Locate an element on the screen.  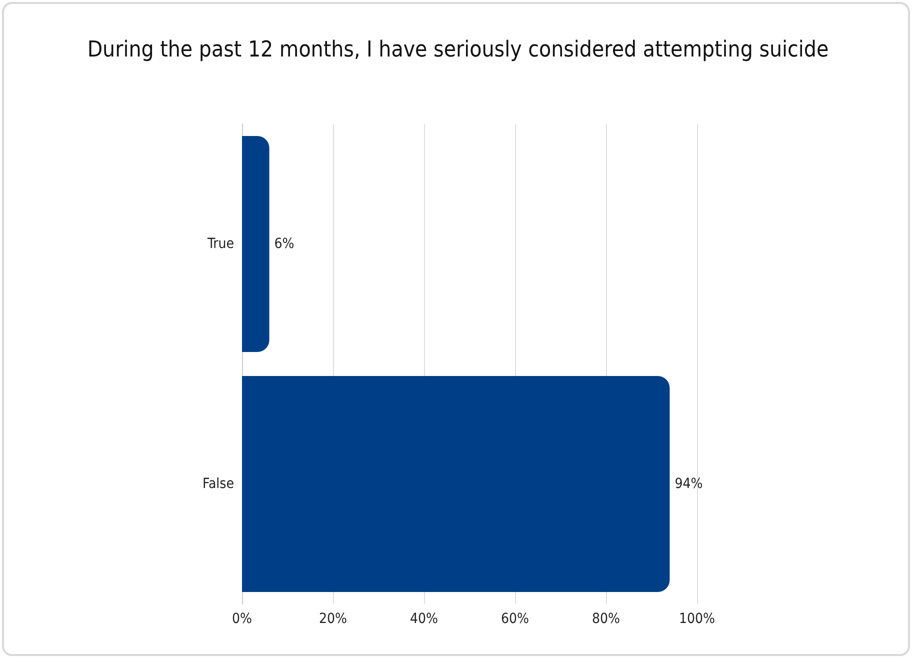
x-tick-label: 60% is located at coordinates (515, 619).